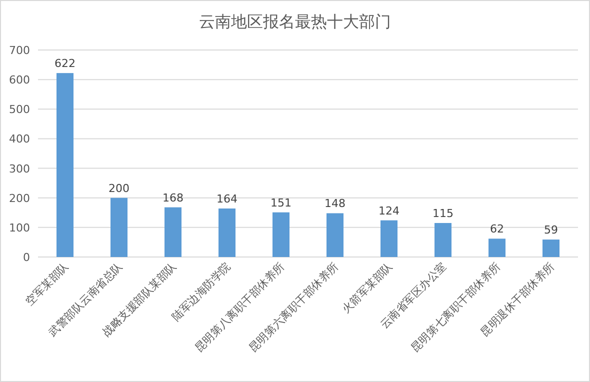 Image resolution: width=590 pixels, height=382 pixels. Describe the element at coordinates (551, 230) in the screenshot. I see `data-label: 59` at that location.